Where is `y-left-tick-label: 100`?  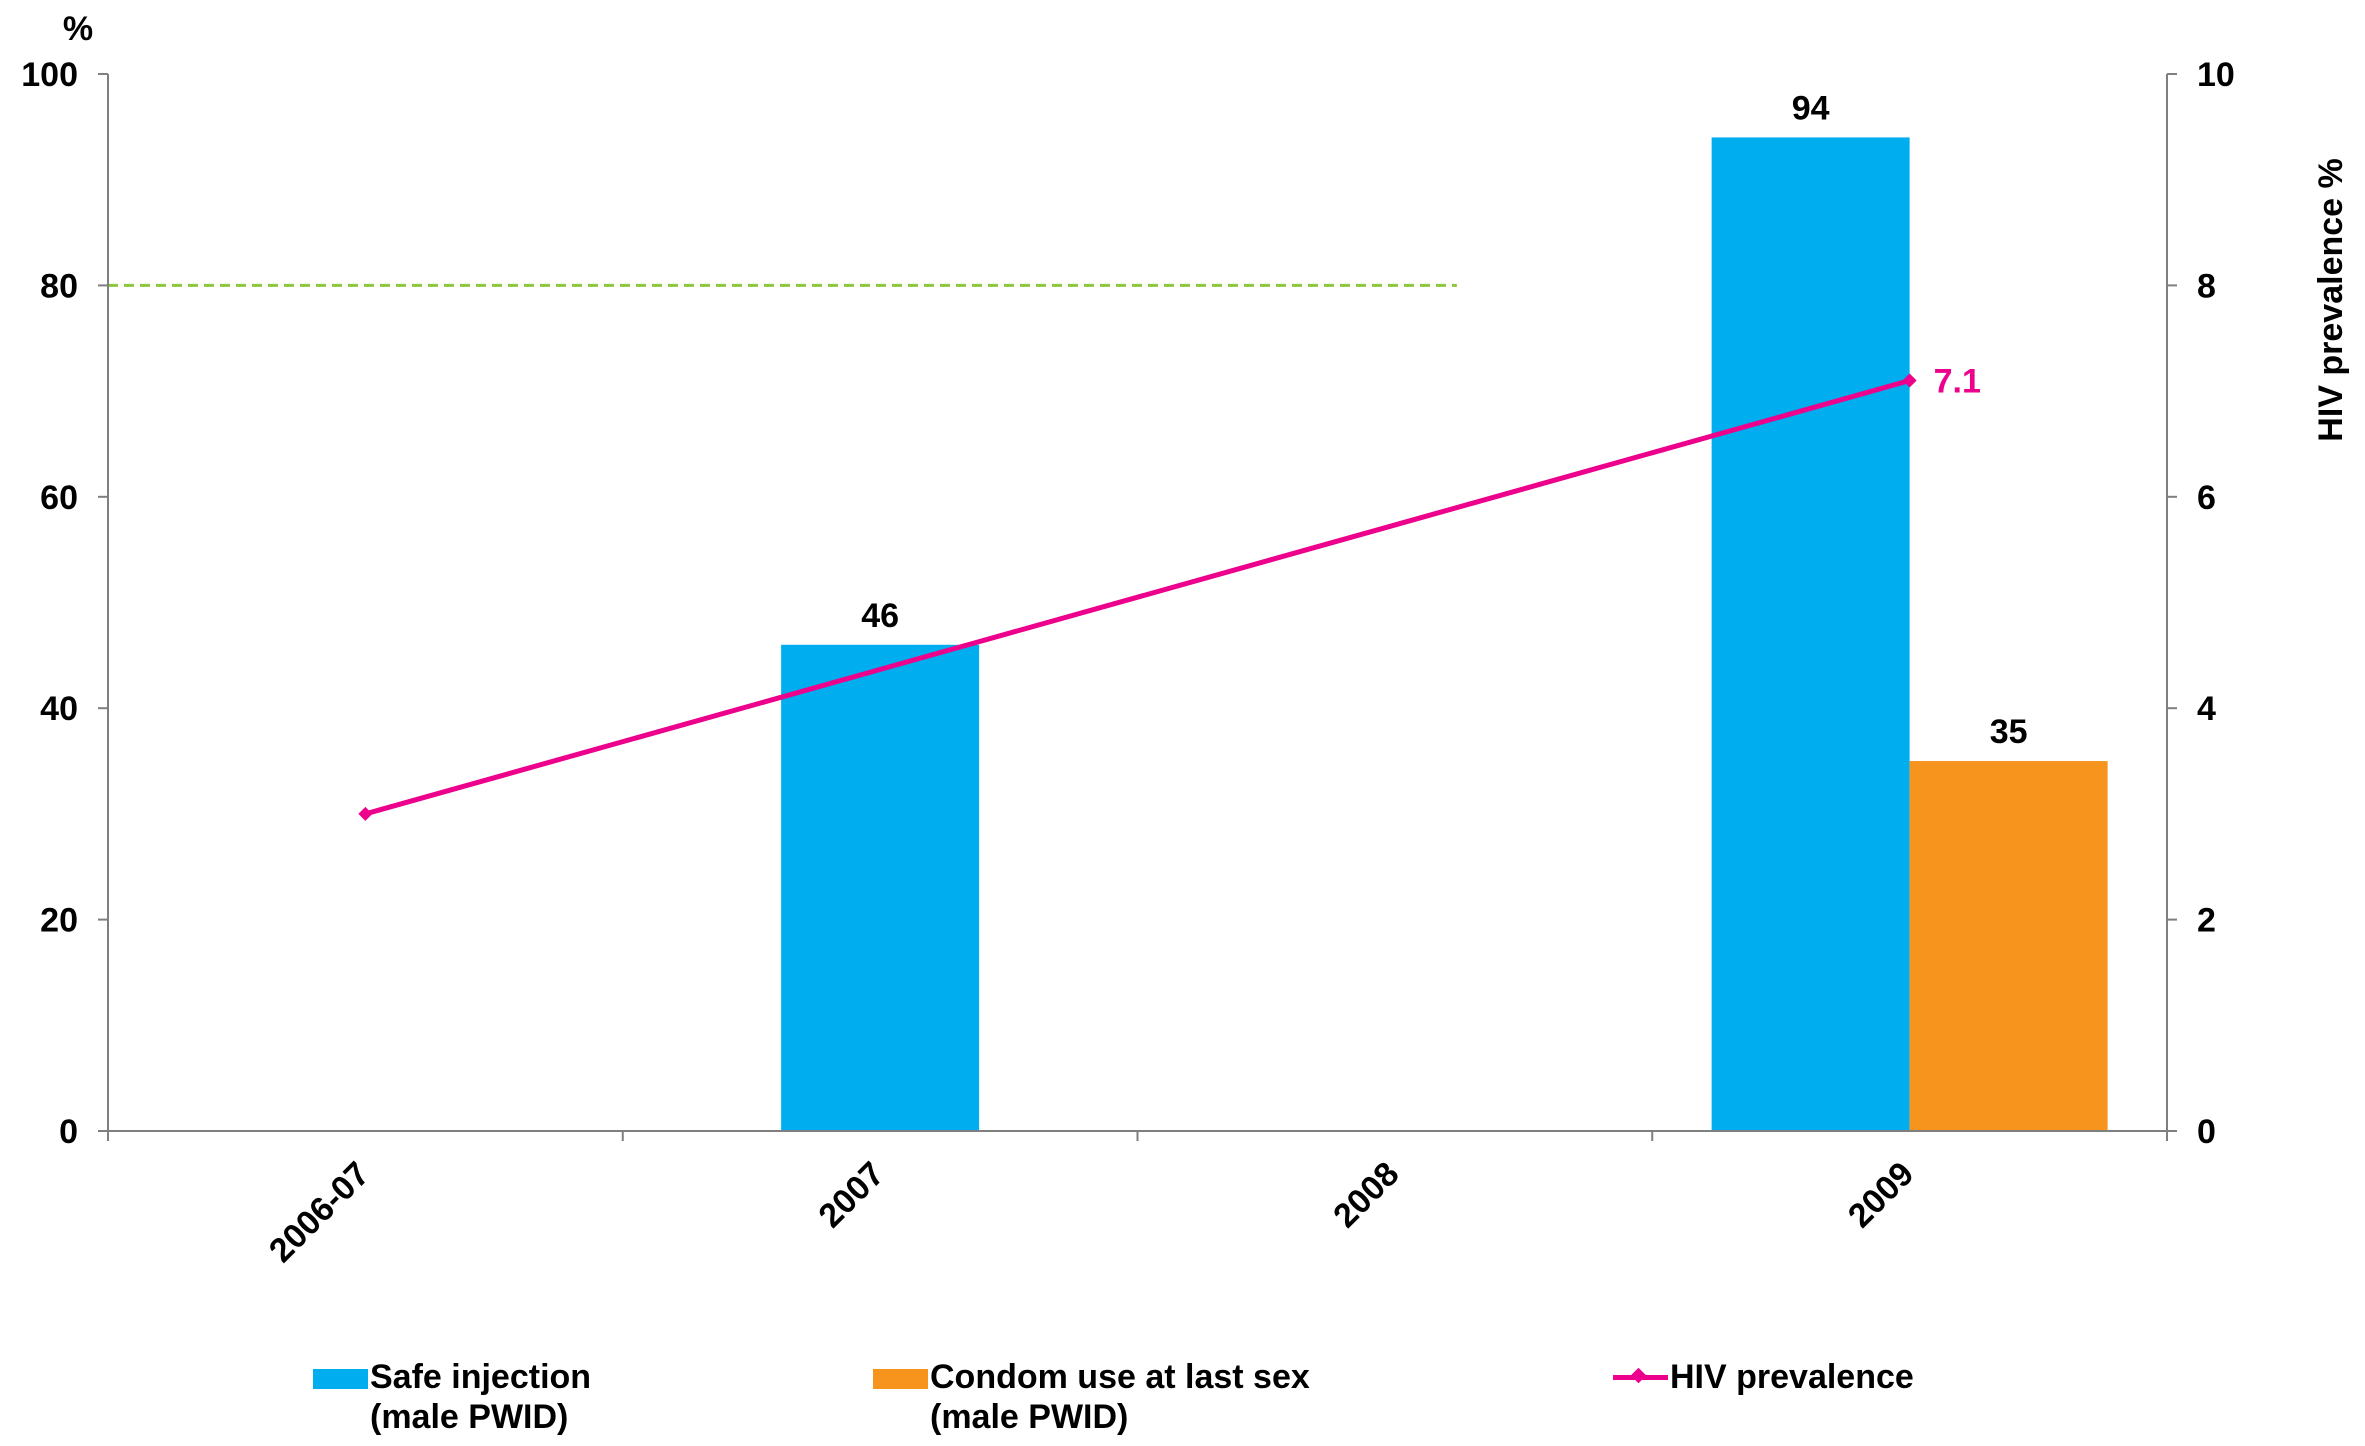 y-left-tick-label: 100 is located at coordinates (49, 75).